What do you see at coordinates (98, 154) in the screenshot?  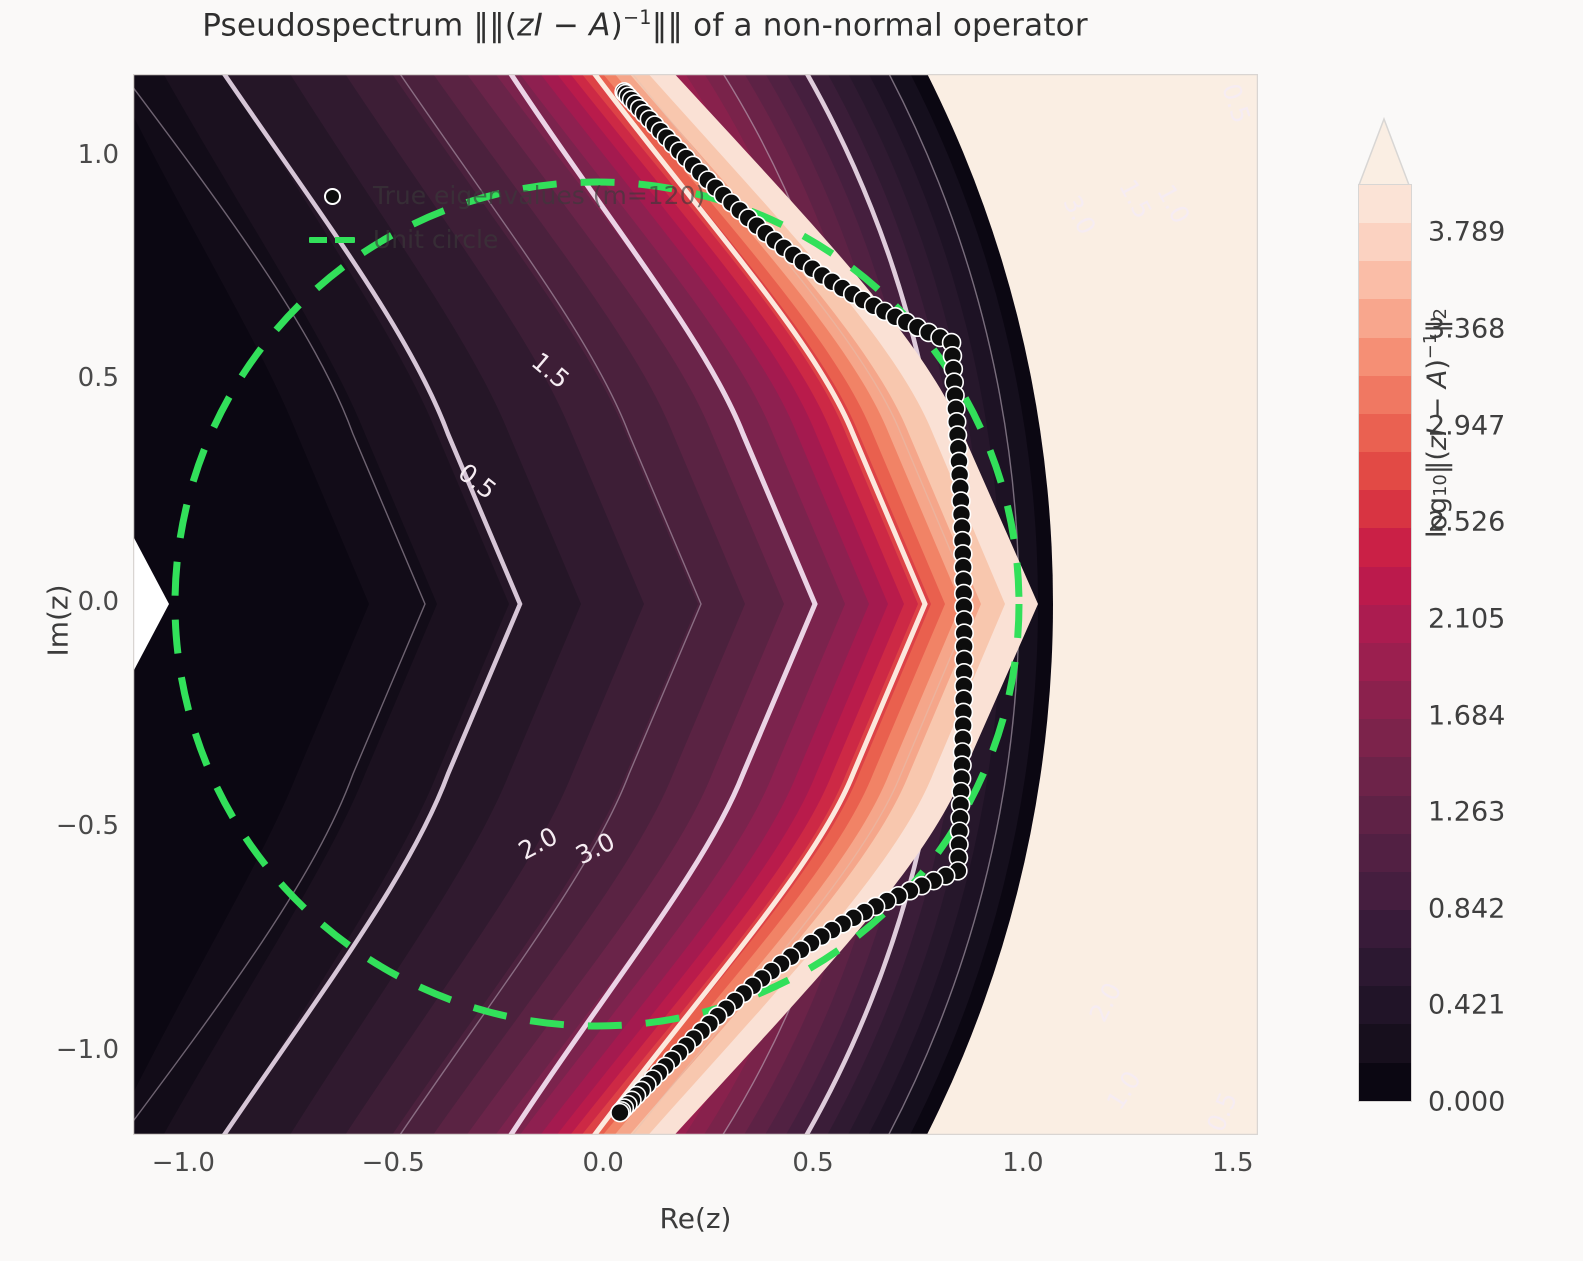 I see `y-tick-label: 1.0` at bounding box center [98, 154].